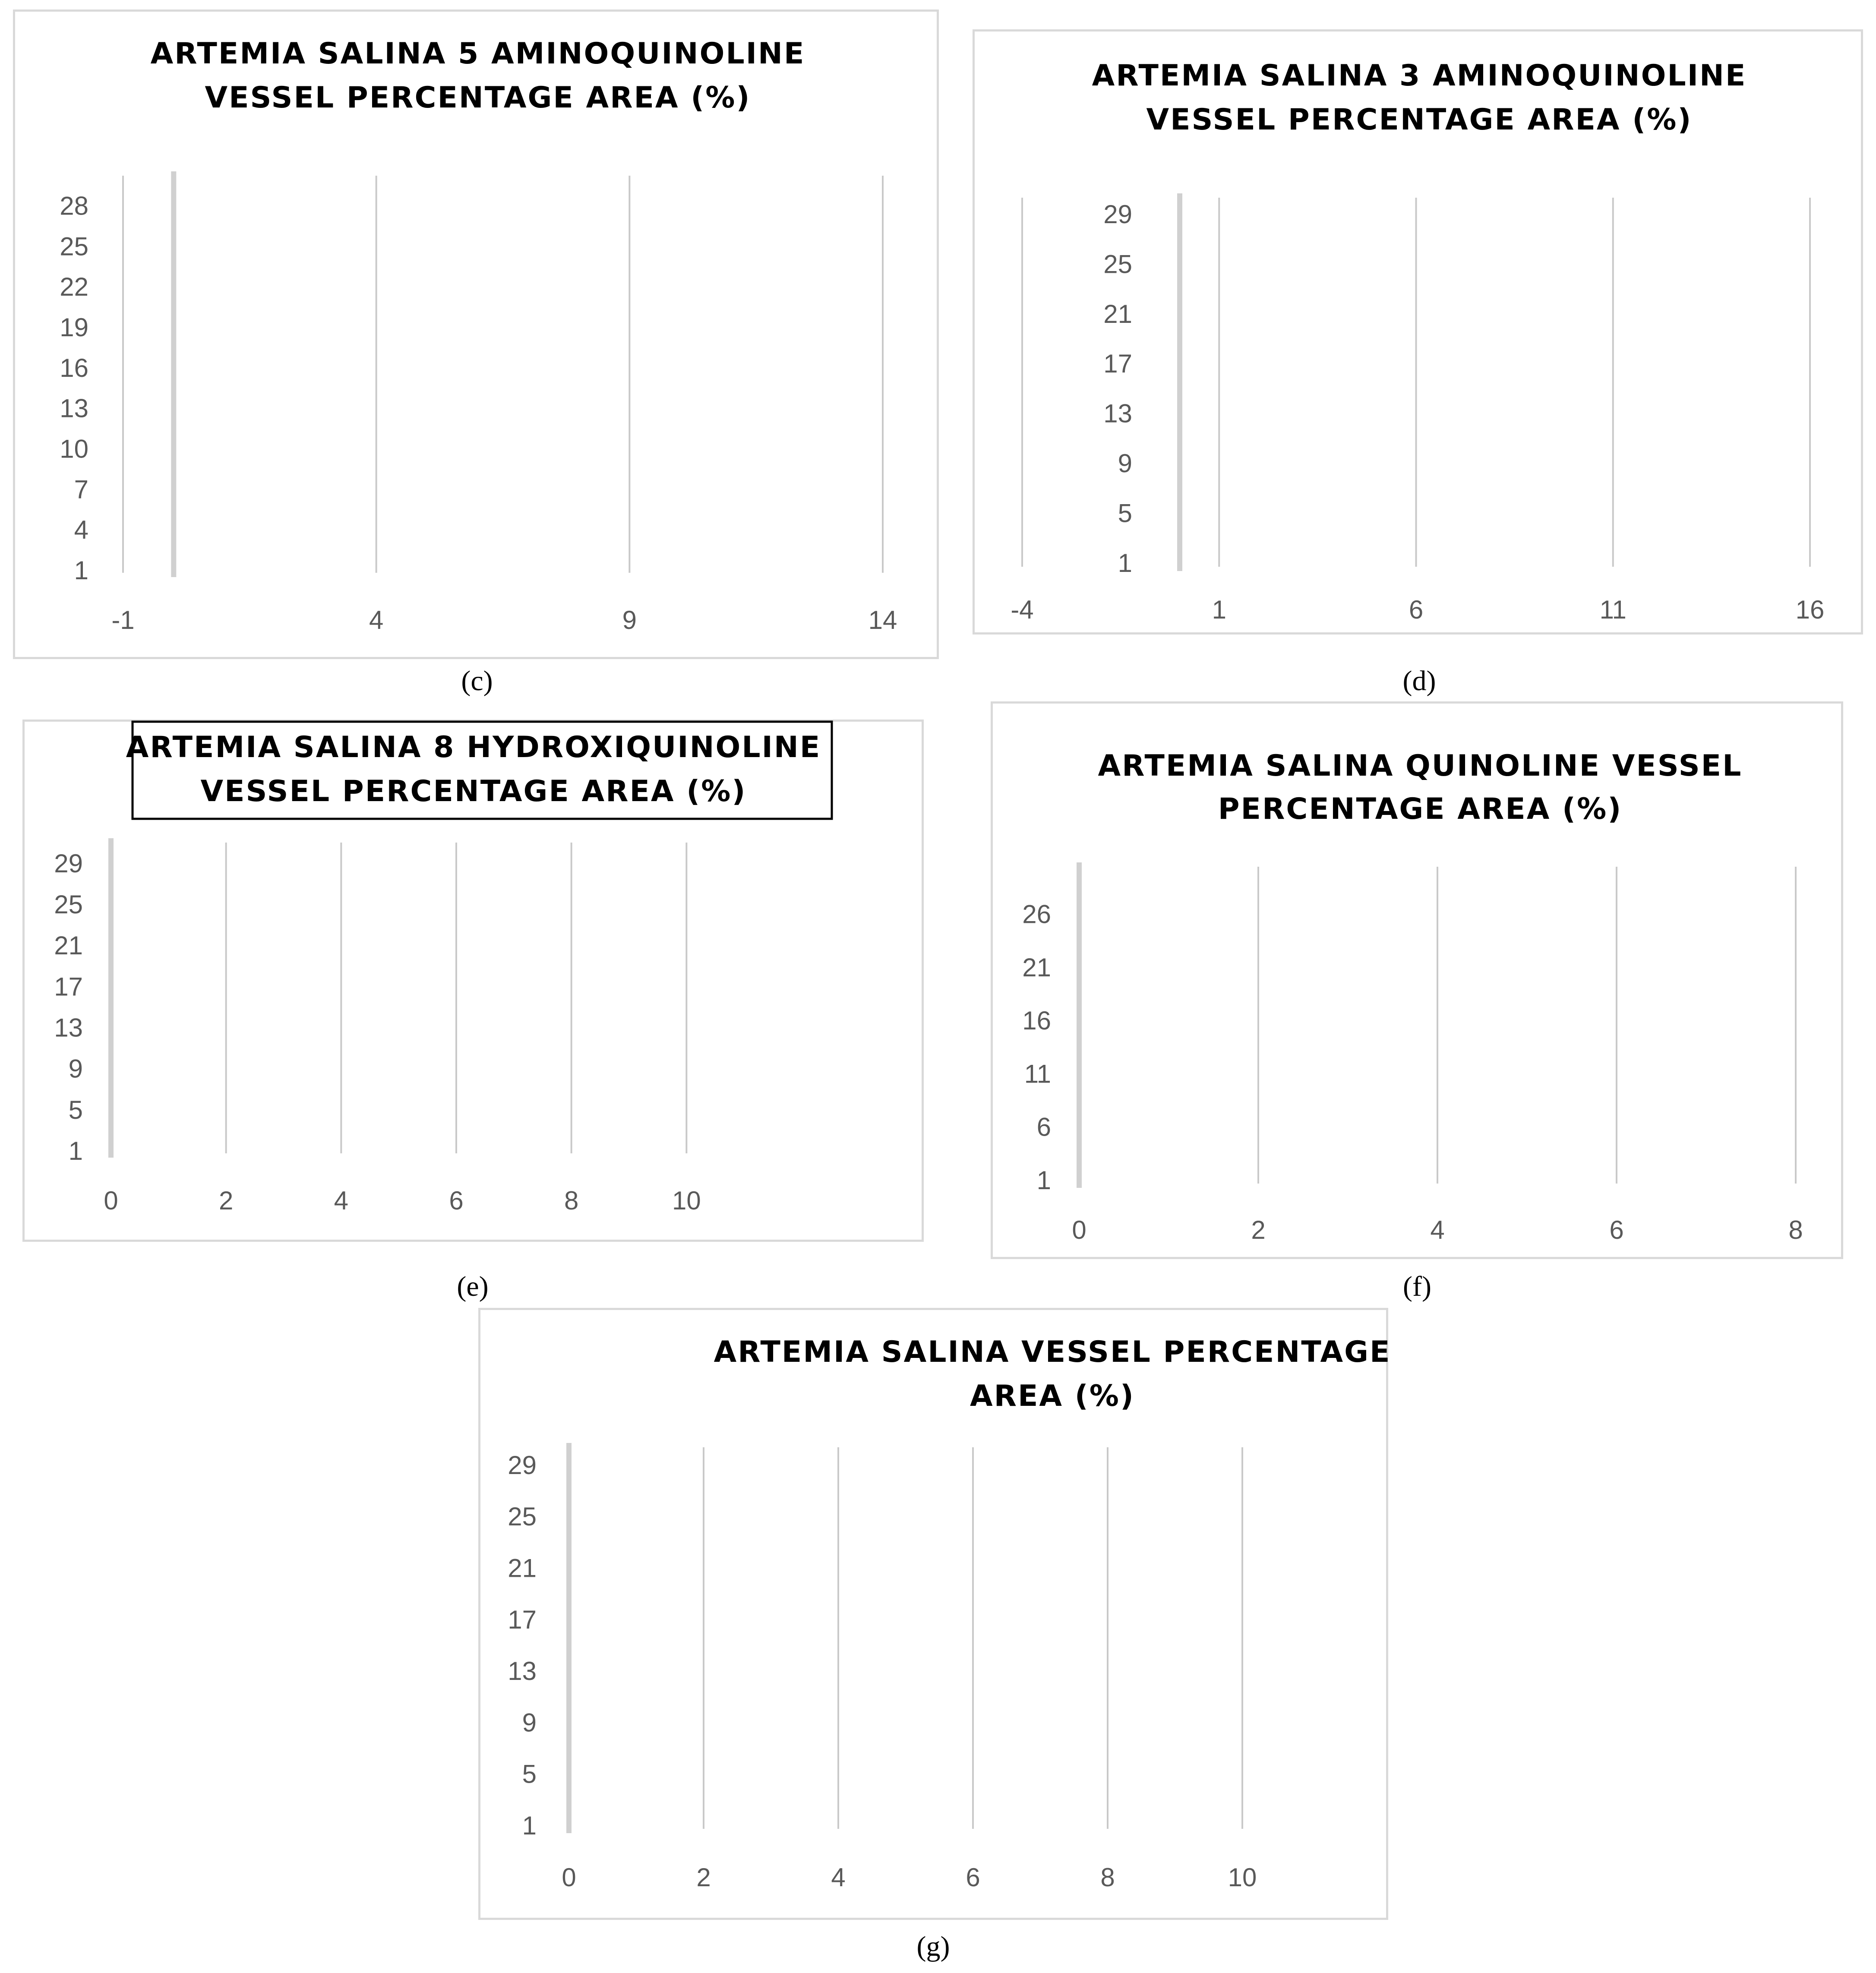 This screenshot has width=1876, height=1973. I want to click on chart-d-x-tick-label: 1, so click(1219, 609).